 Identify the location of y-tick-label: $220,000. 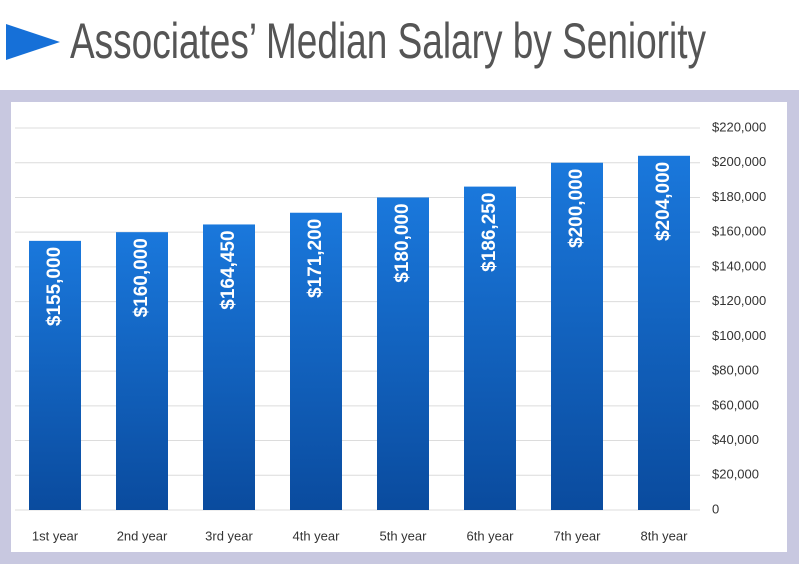
(739, 126).